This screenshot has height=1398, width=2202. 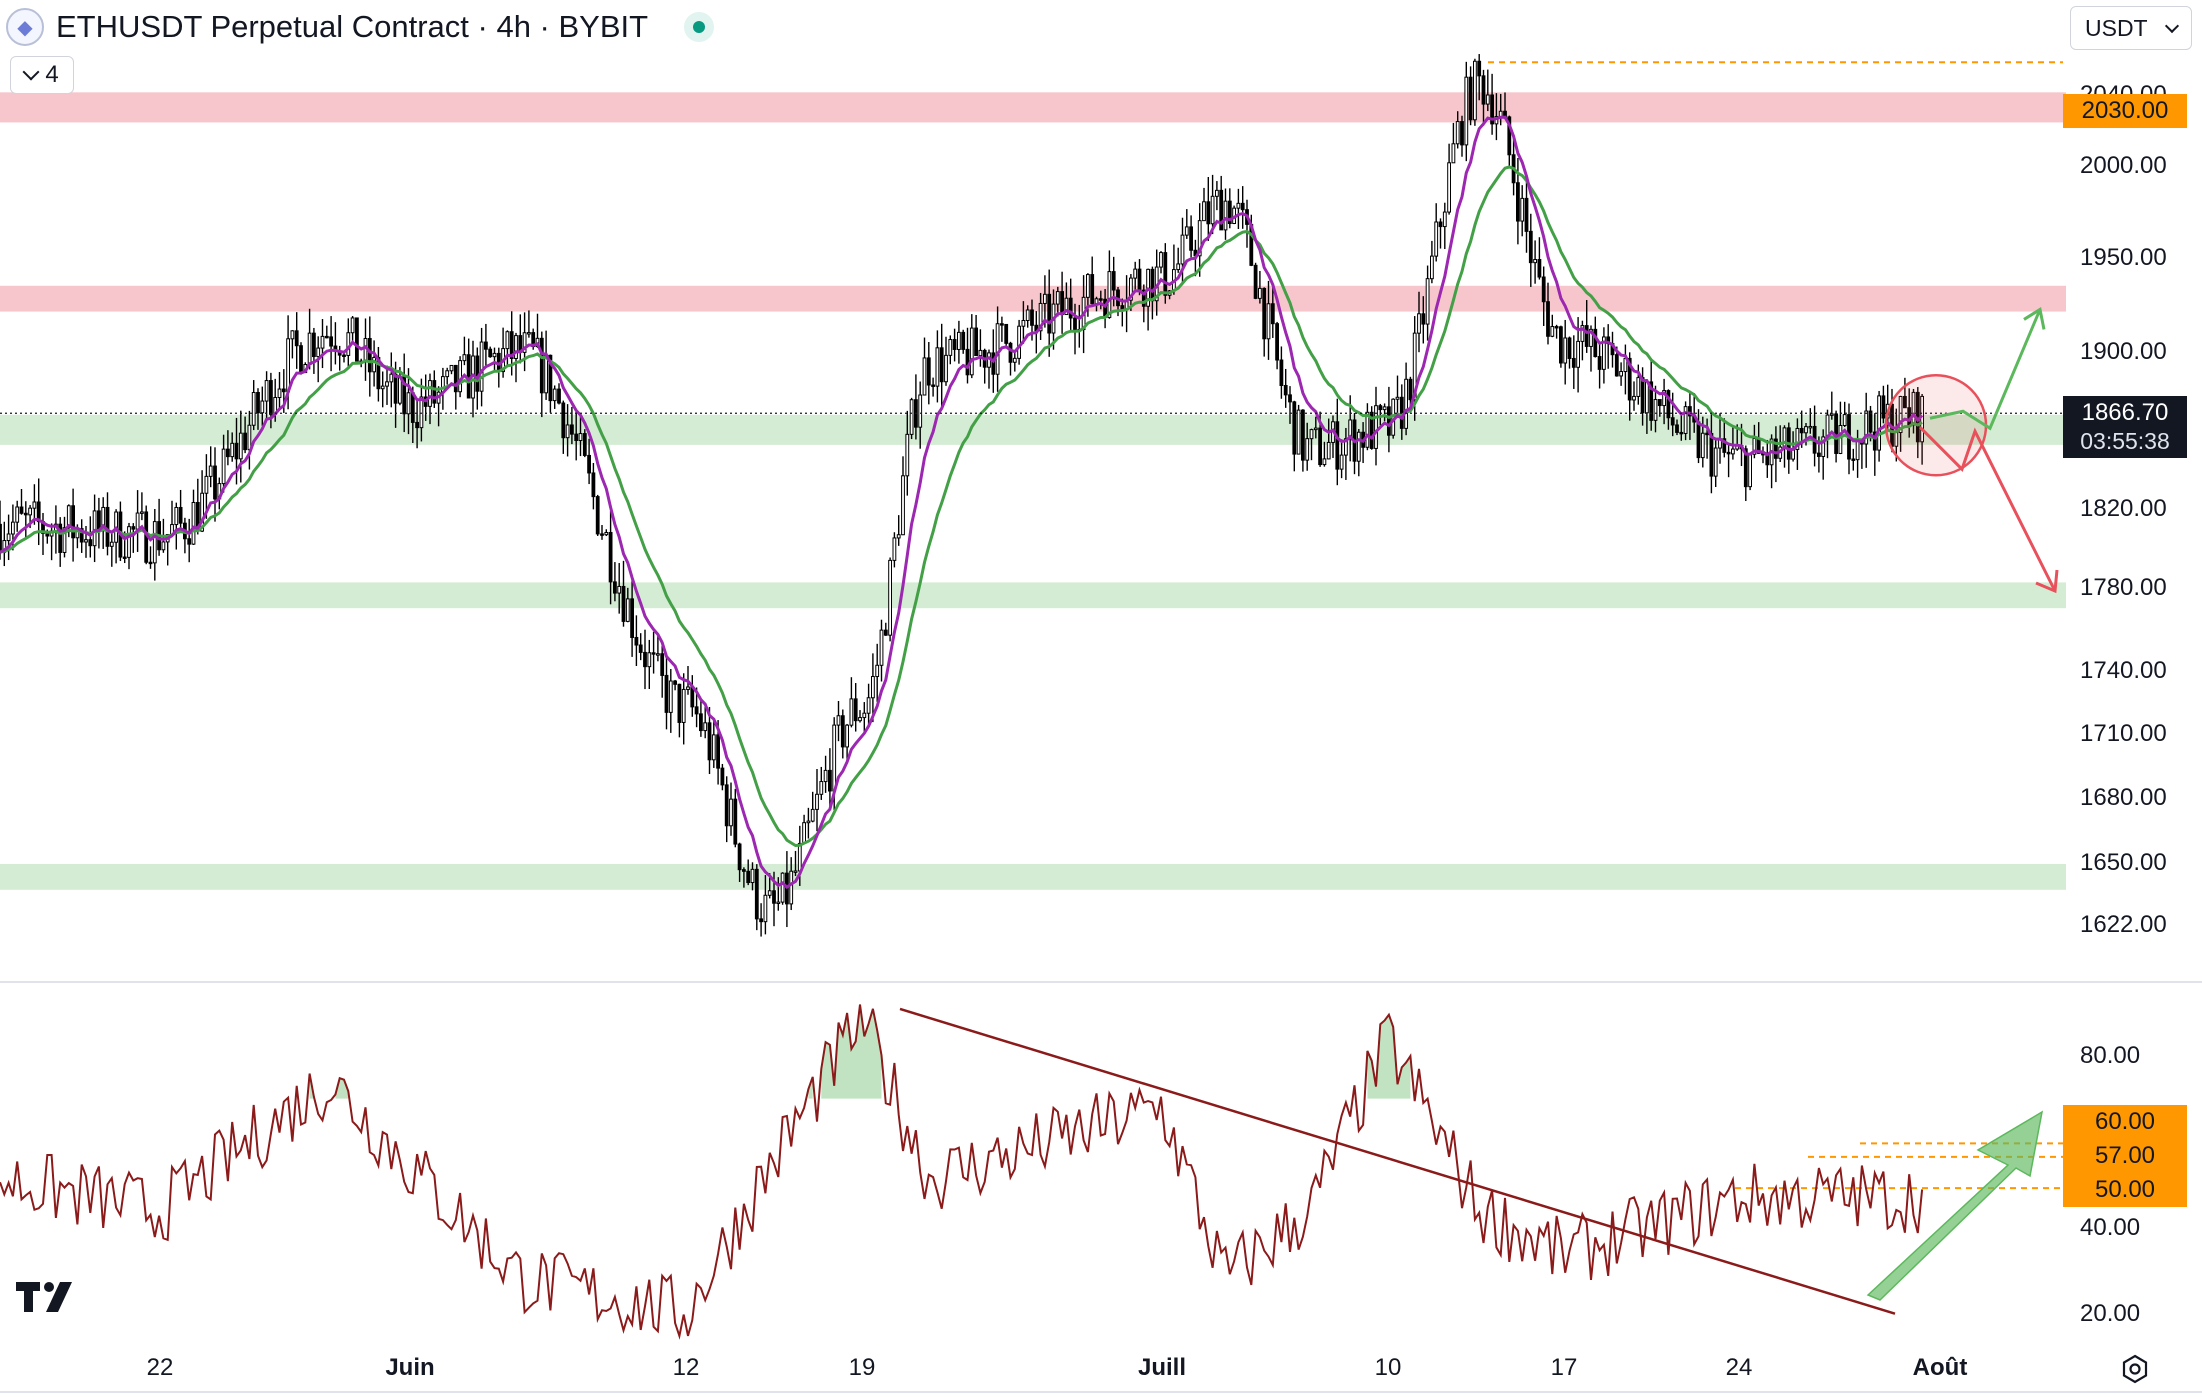 I want to click on rsi-trendline, so click(x=1397, y=1161).